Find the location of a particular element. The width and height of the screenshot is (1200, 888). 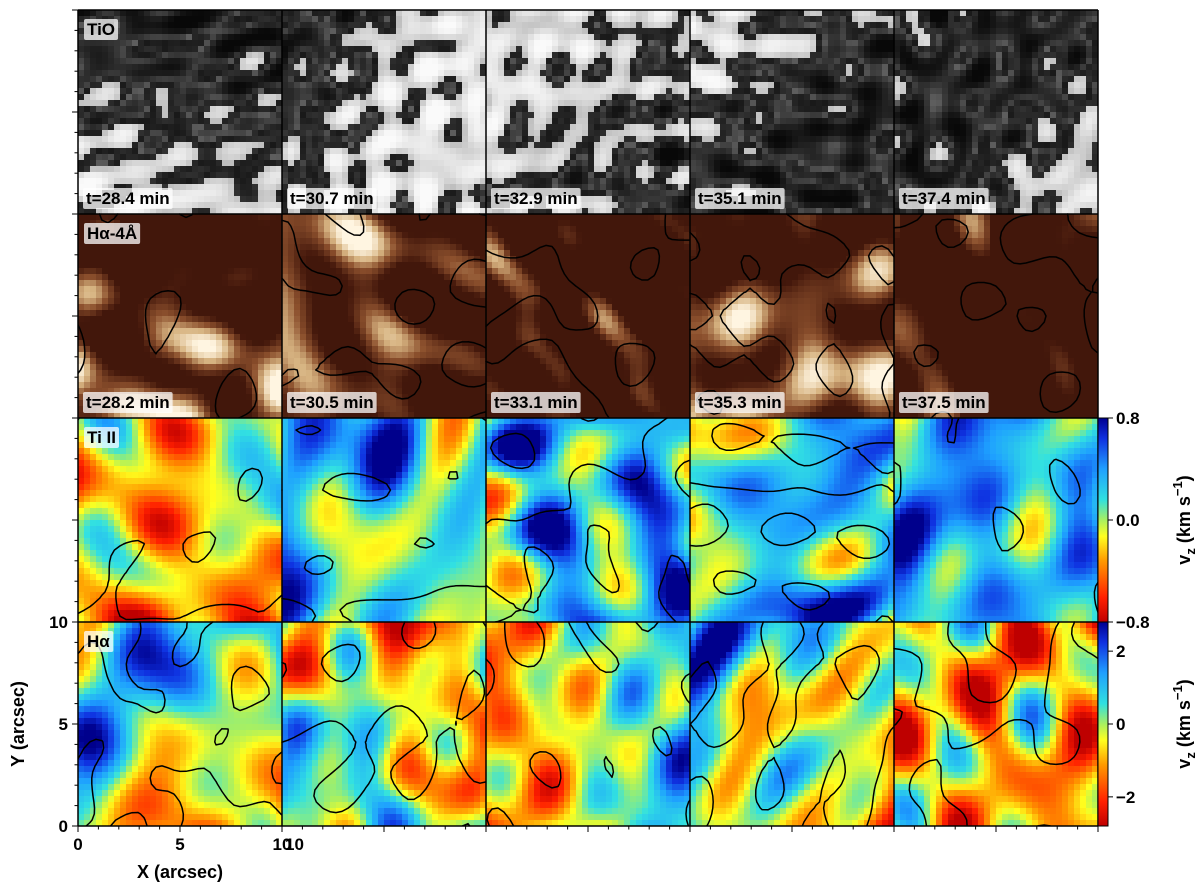

time-label: t=33.1 min is located at coordinates (536, 402).